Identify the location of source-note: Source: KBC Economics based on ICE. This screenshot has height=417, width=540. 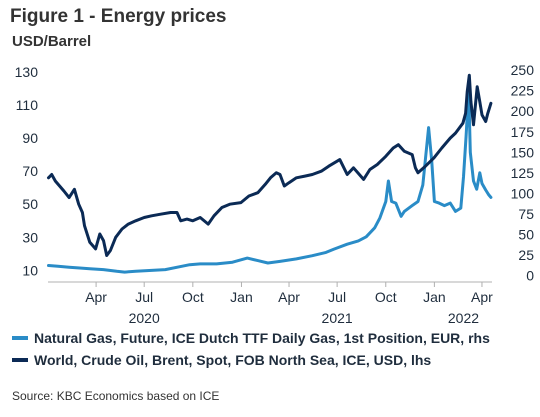
(116, 396).